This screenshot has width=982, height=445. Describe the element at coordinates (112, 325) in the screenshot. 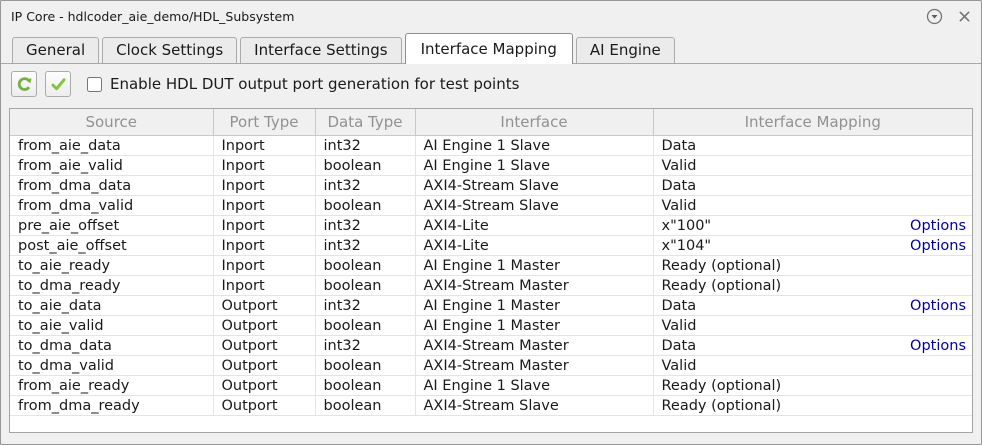

I see `cell-source: to_aie_valid` at that location.